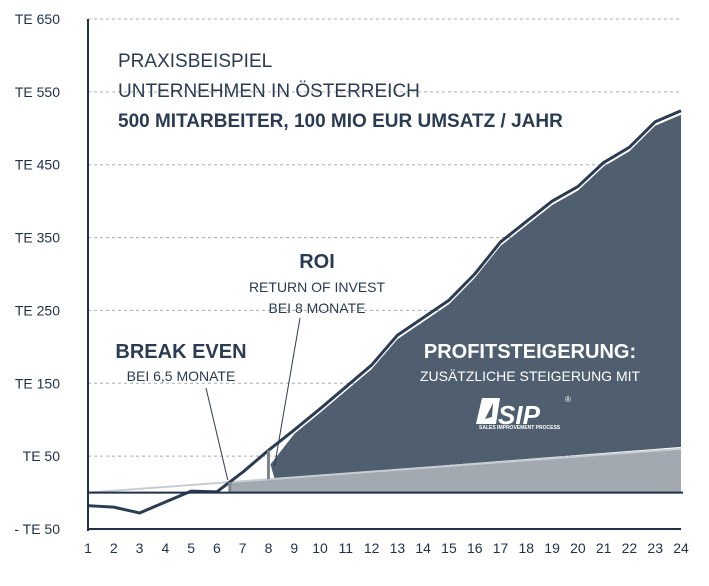 Image resolution: width=709 pixels, height=586 pixels. Describe the element at coordinates (269, 91) in the screenshot. I see `title-line-2: UNTERNEHMEN IN ÖSTERREICH` at that location.